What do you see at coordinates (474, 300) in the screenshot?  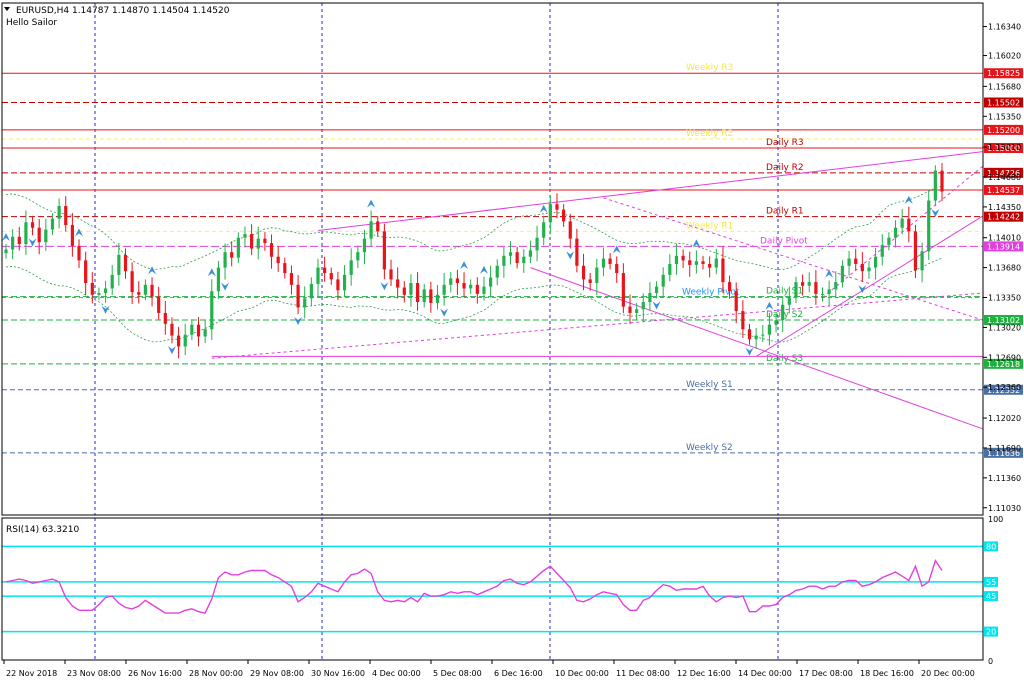 I see `lower-band` at bounding box center [474, 300].